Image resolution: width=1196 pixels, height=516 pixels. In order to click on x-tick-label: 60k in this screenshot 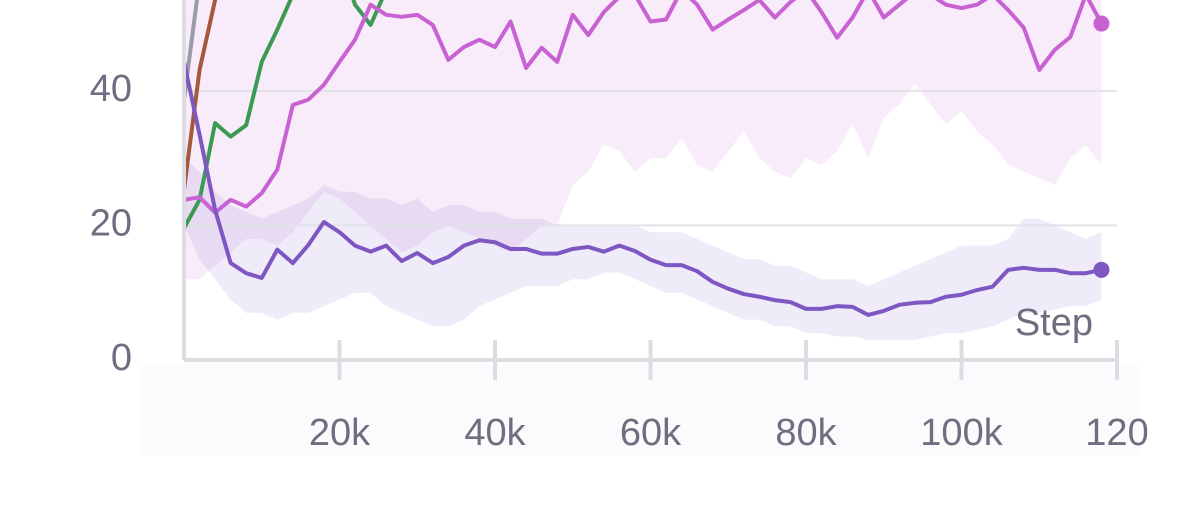, I will do `click(651, 433)`.